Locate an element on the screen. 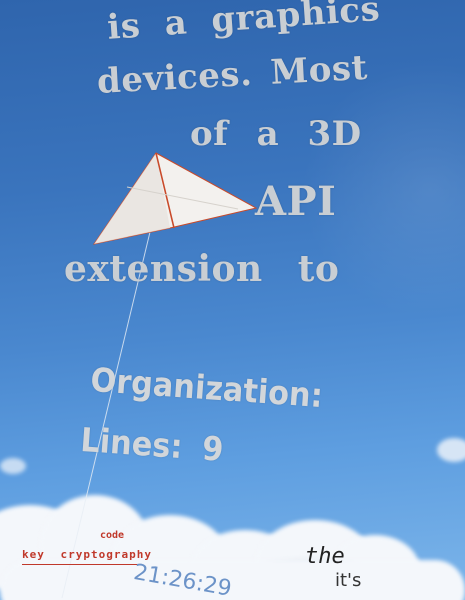 This screenshot has width=465, height=600. kite-left-wing is located at coordinates (132, 198).